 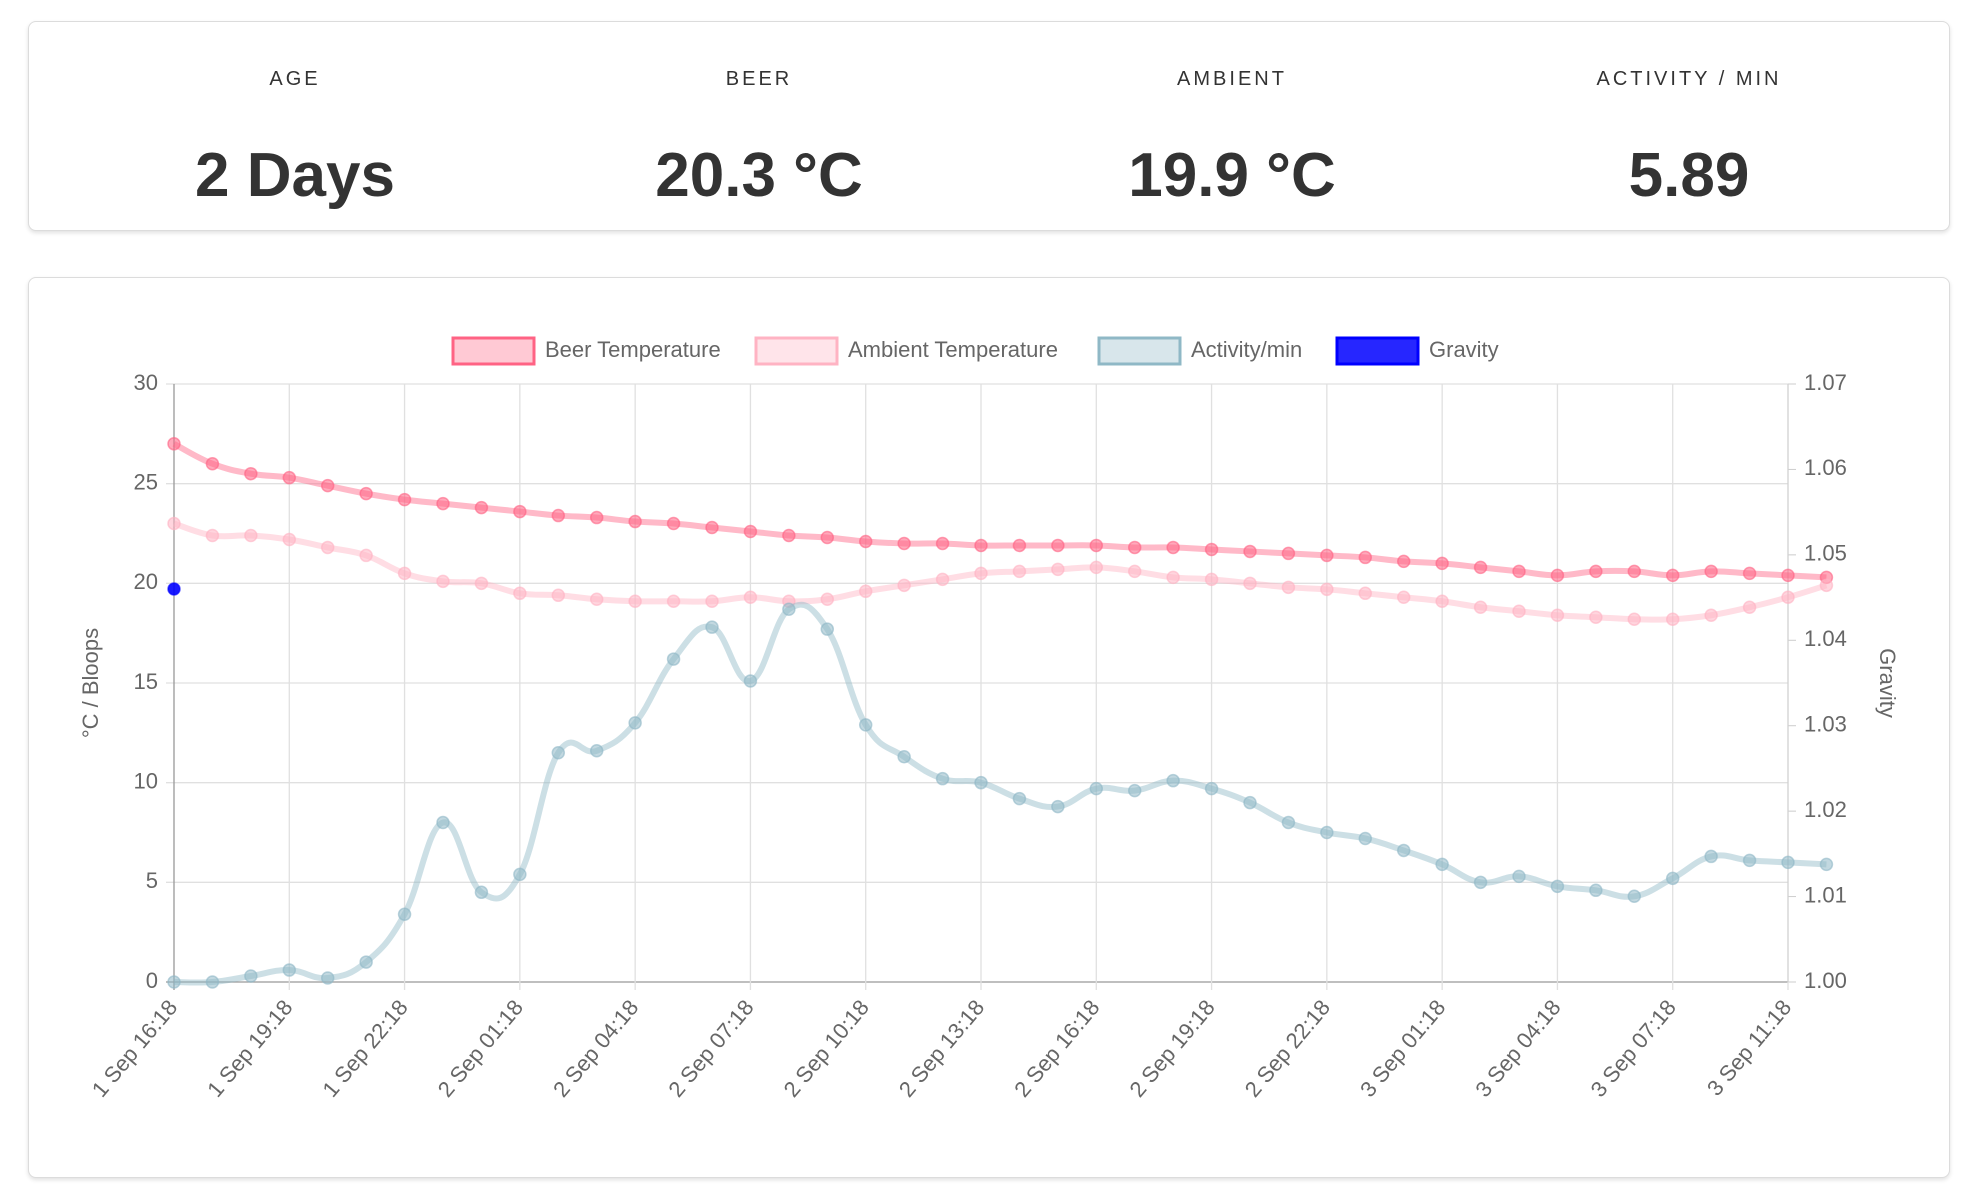 I want to click on x-tick-label: 2 Sep 16:18, so click(x=1056, y=1048).